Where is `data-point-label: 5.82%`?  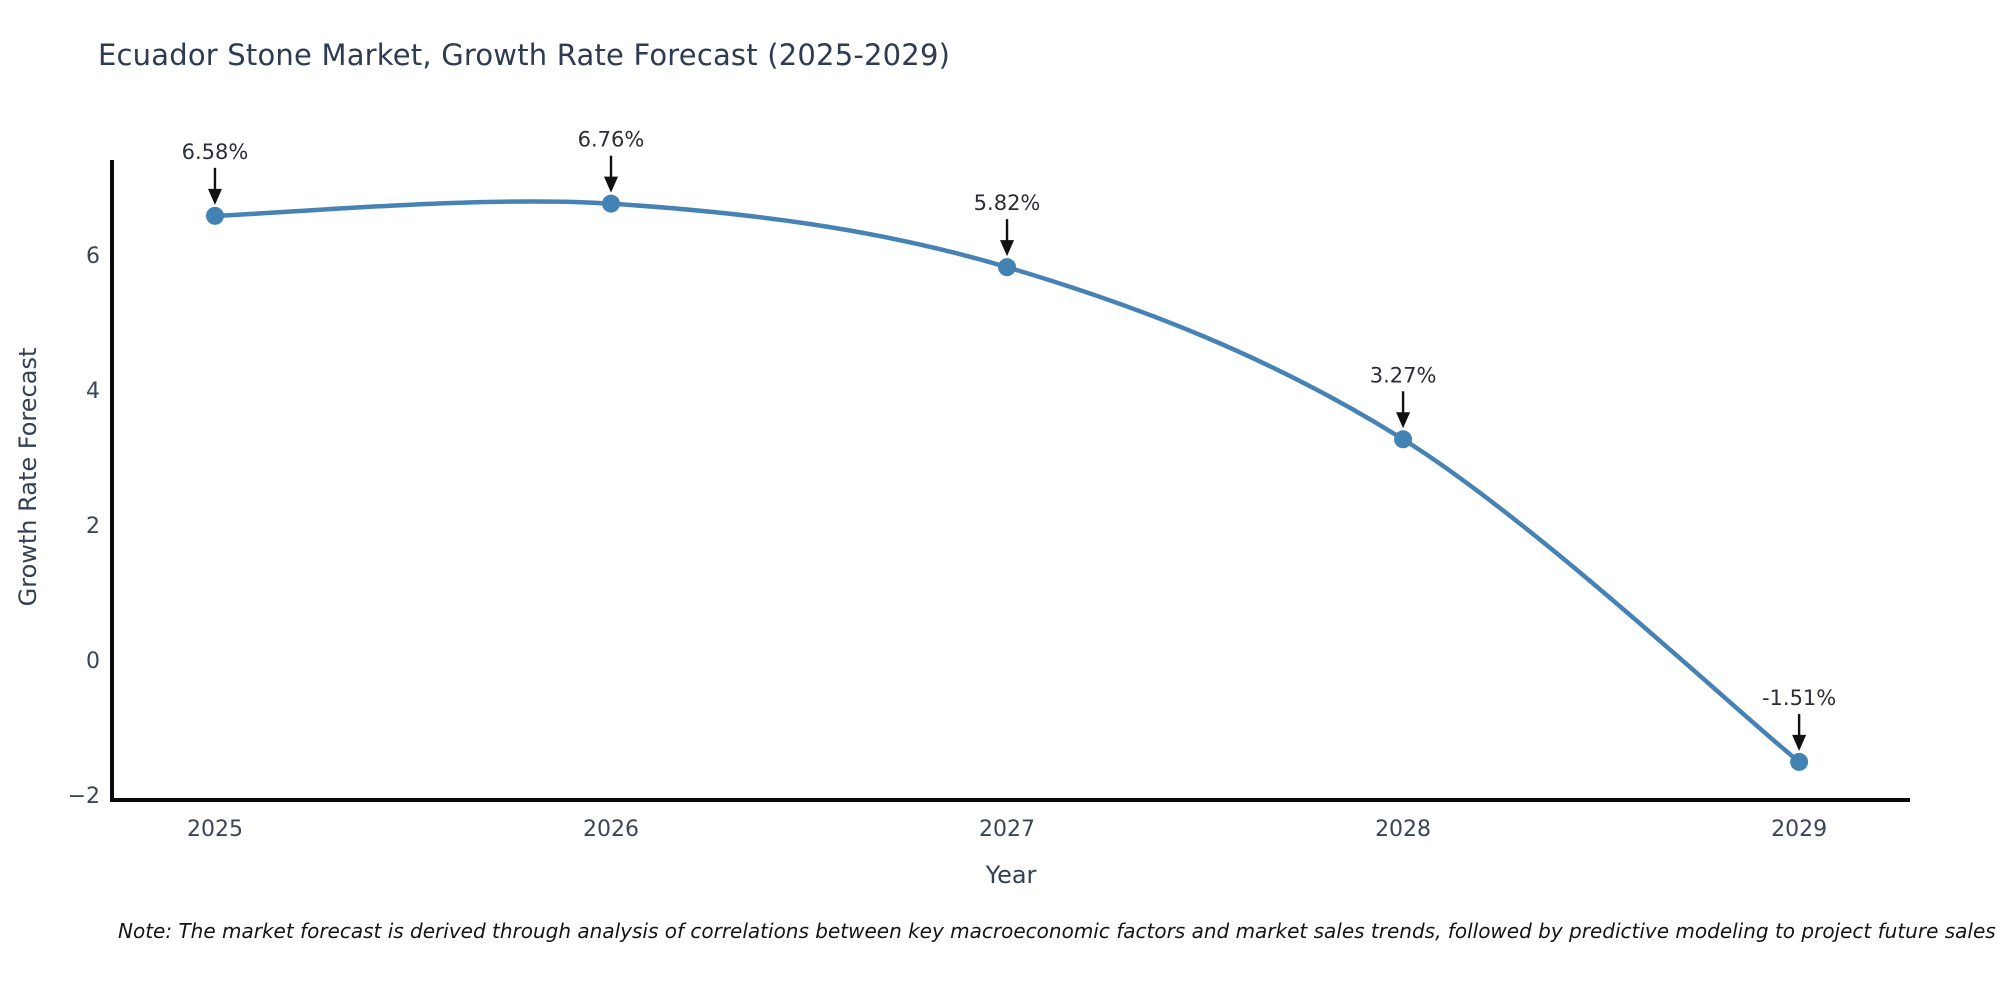 data-point-label: 5.82% is located at coordinates (1007, 203).